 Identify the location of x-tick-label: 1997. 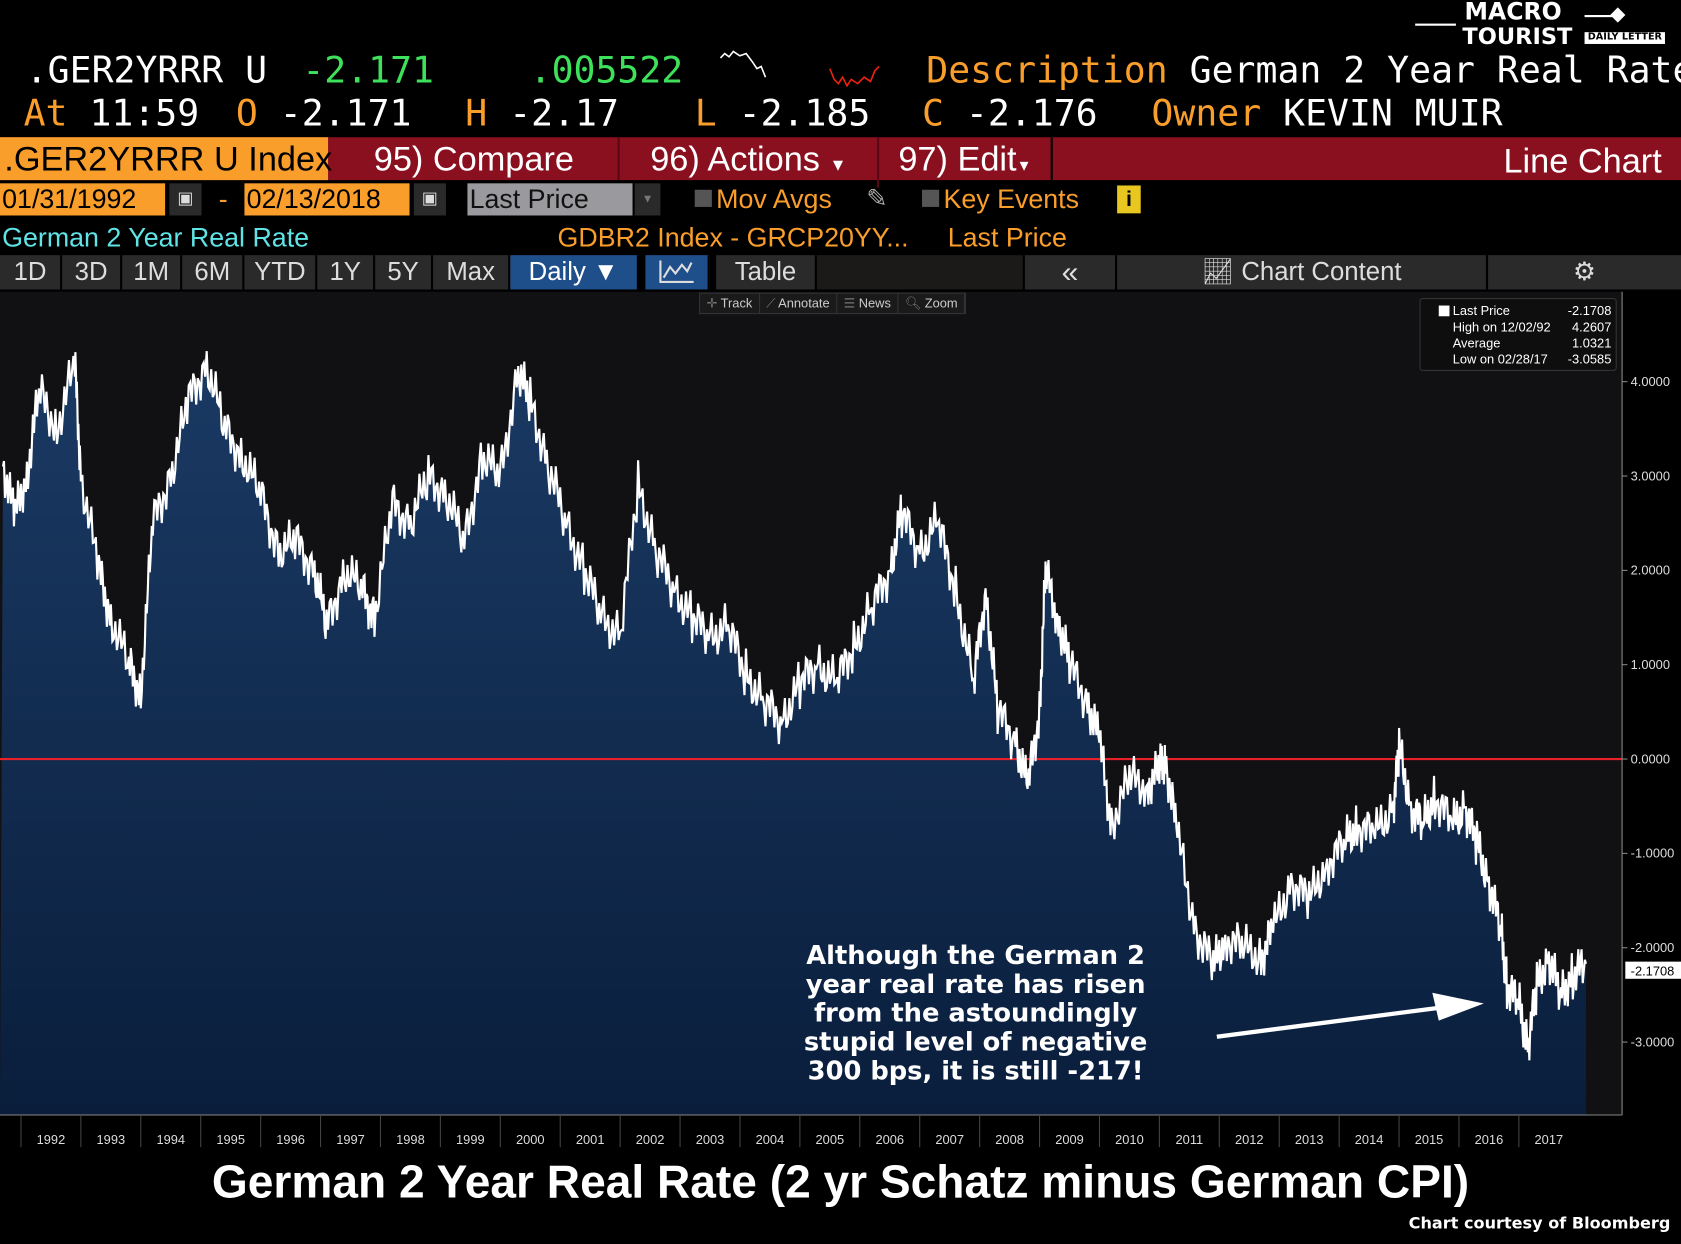
(350, 1139).